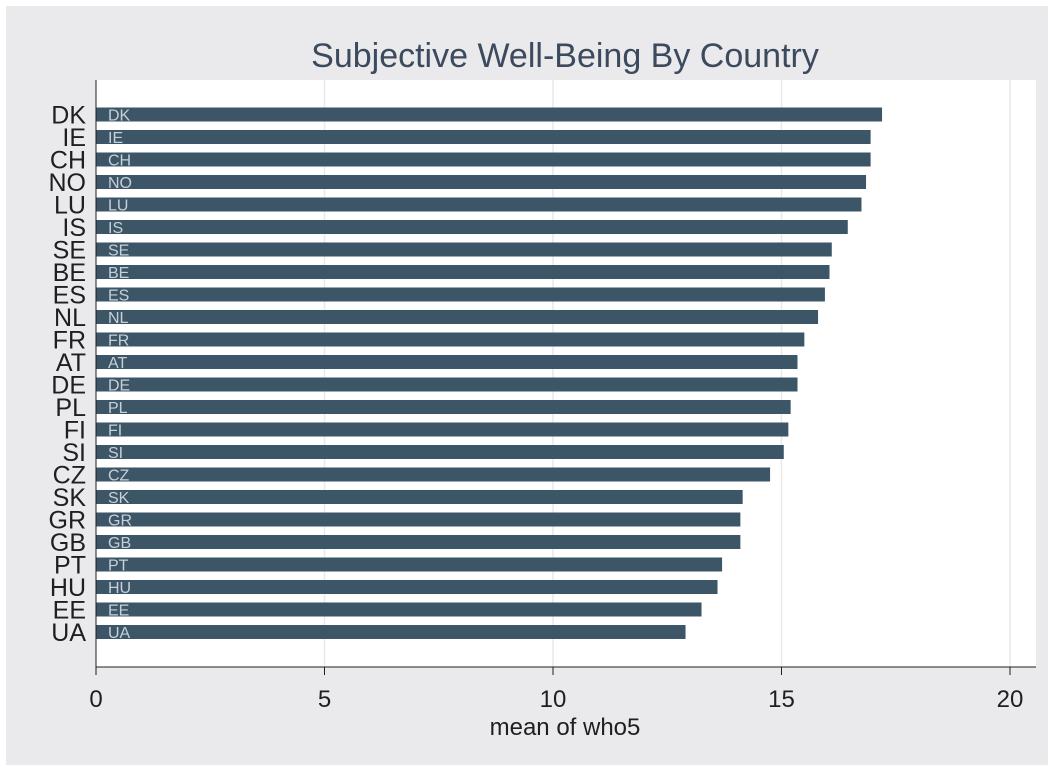 The image size is (1054, 771). Describe the element at coordinates (391, 632) in the screenshot. I see `bar-ua` at that location.